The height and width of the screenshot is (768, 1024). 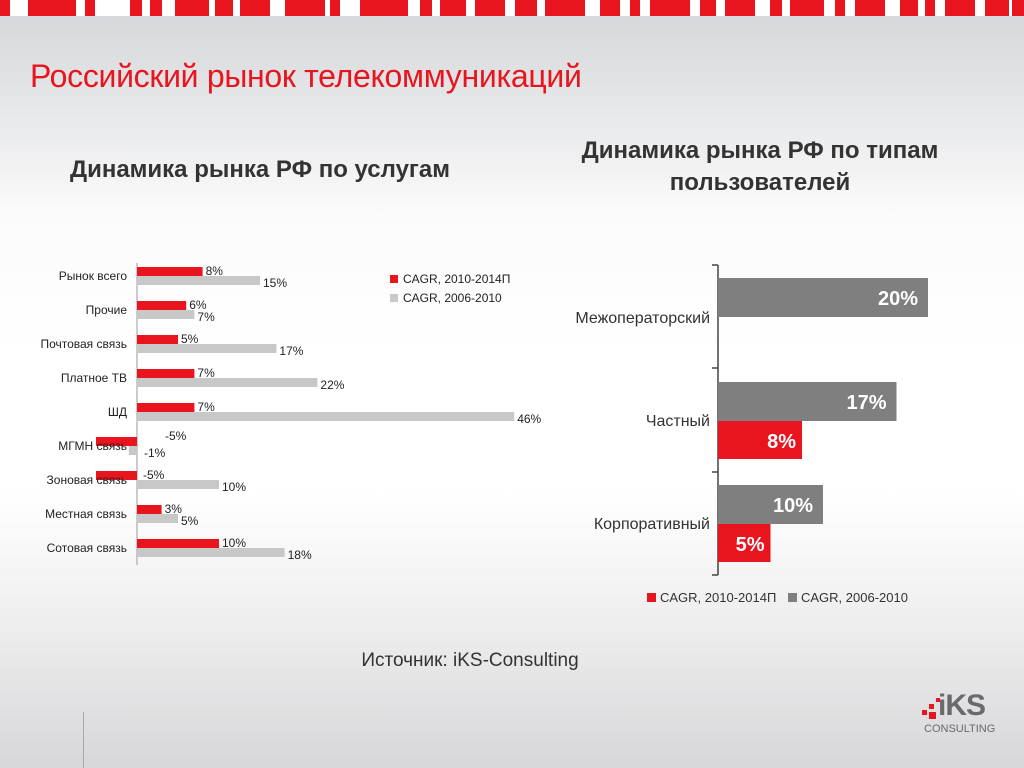 What do you see at coordinates (260, 169) in the screenshot?
I see `services-chart-title: Динамика рынка РФ по услугам` at bounding box center [260, 169].